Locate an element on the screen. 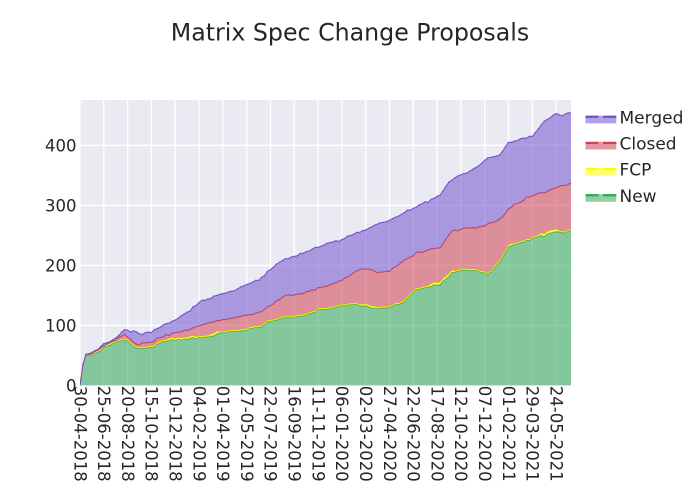 The height and width of the screenshot is (504, 700). legend-label: FCP is located at coordinates (636, 171).